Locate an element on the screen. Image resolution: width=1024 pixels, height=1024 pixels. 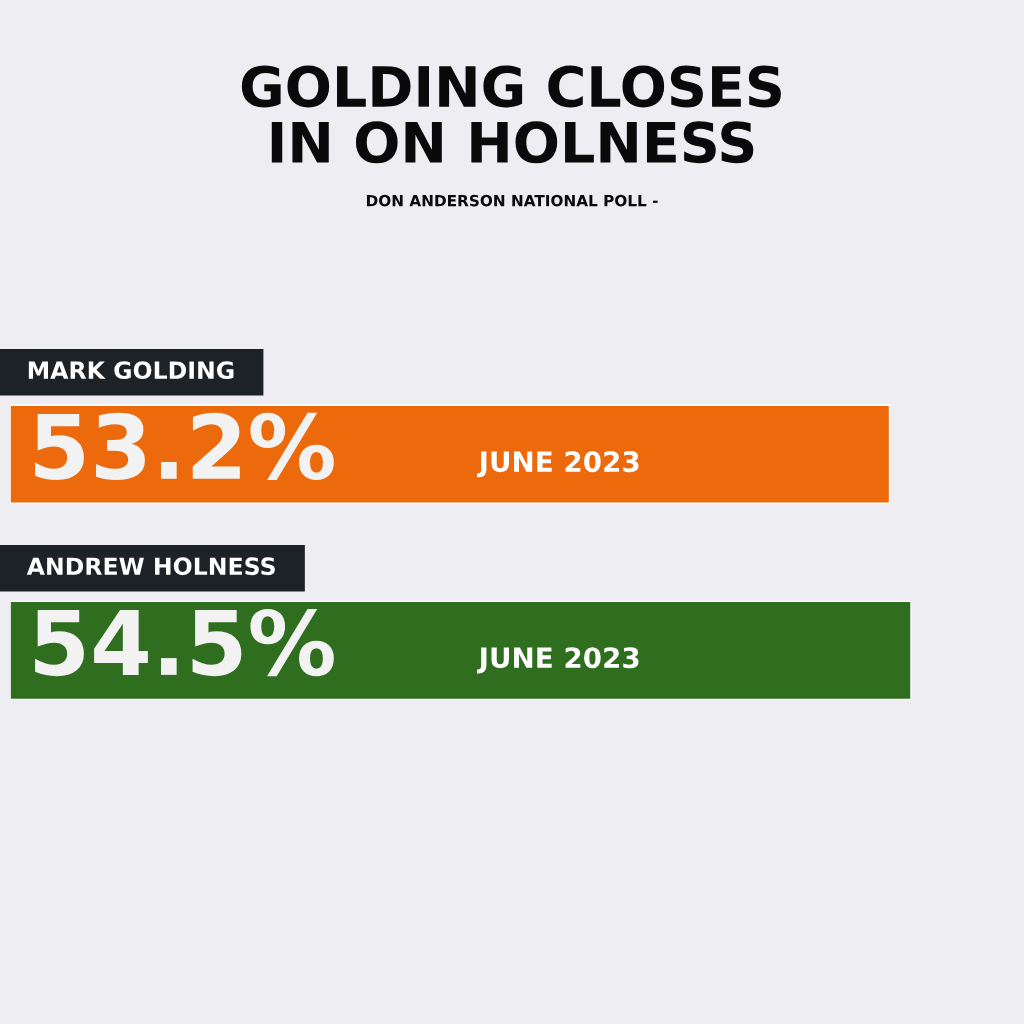
data-label: 53.2% is located at coordinates (184, 446).